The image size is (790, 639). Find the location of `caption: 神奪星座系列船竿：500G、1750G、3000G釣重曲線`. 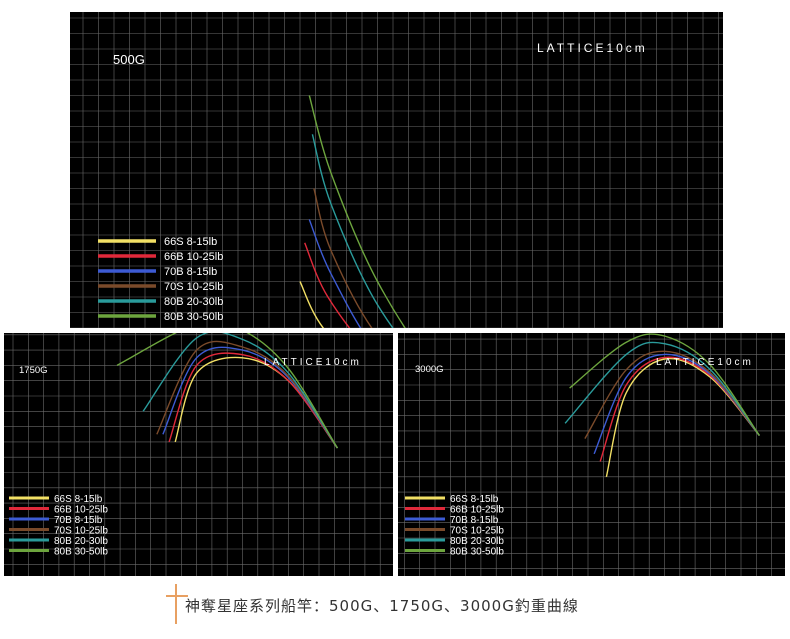

caption: 神奪星座系列船竿：500G、1750G、3000G釣重曲線 is located at coordinates (446, 604).